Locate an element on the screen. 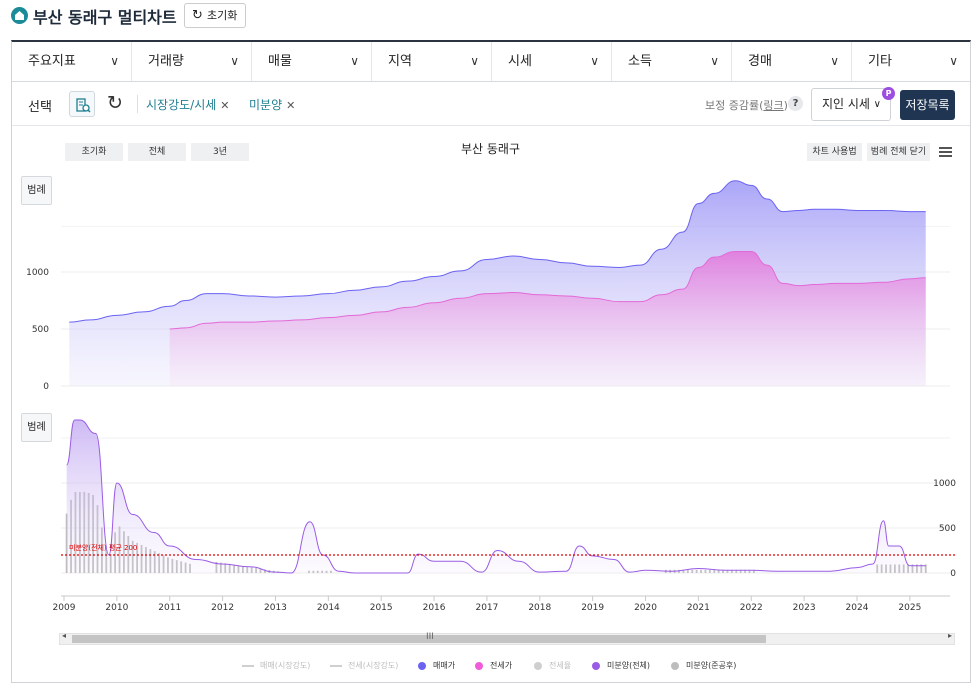 This screenshot has height=683, width=977. menu-income: 소득 ∨ is located at coordinates (672, 61).